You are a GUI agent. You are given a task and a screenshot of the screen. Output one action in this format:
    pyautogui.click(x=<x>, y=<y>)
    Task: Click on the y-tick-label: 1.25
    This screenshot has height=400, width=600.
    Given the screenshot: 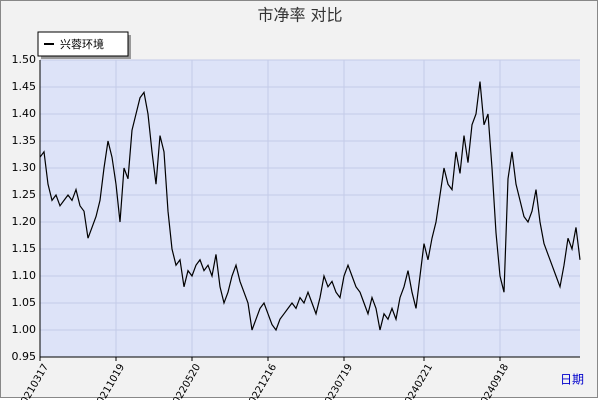 What is the action you would take?
    pyautogui.click(x=24, y=194)
    